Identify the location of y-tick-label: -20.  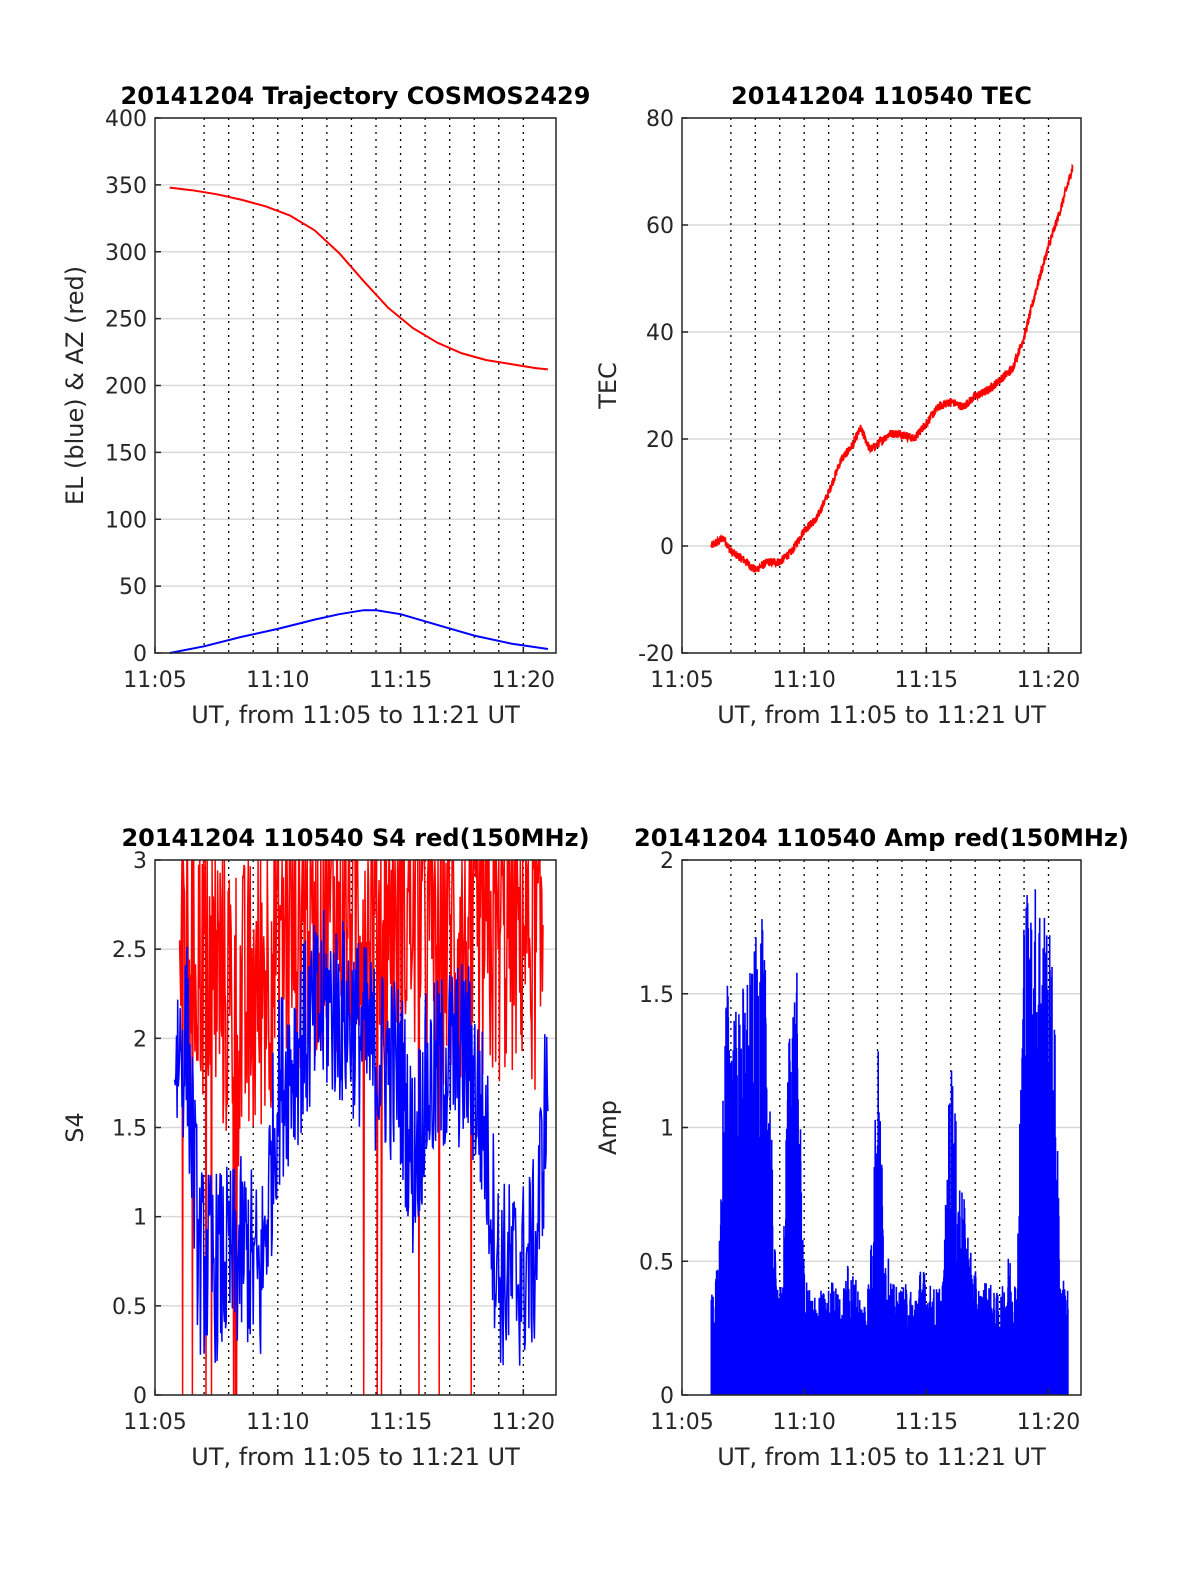
(656, 654).